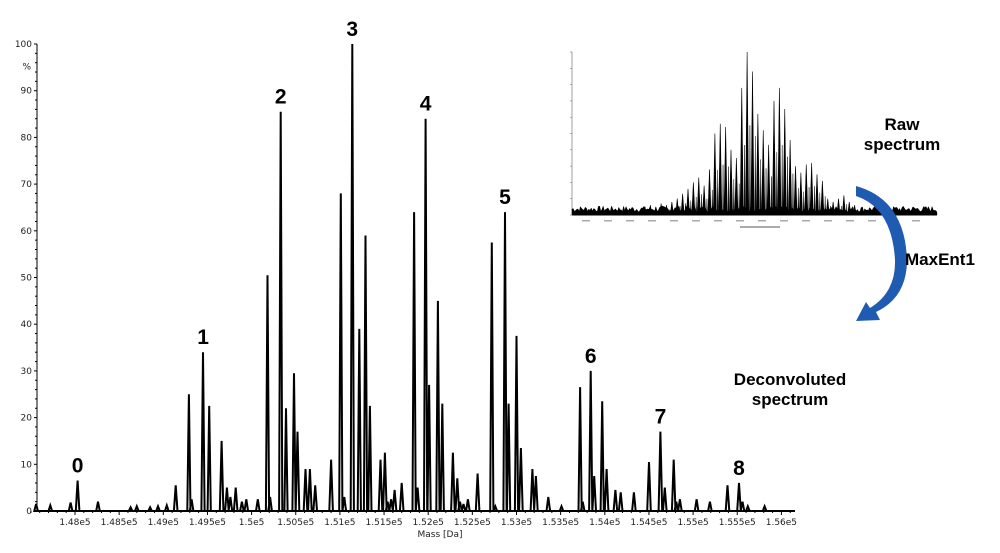 Image resolution: width=1000 pixels, height=553 pixels. Describe the element at coordinates (737, 523) in the screenshot. I see `x-tick-label: 1.555e5` at that location.